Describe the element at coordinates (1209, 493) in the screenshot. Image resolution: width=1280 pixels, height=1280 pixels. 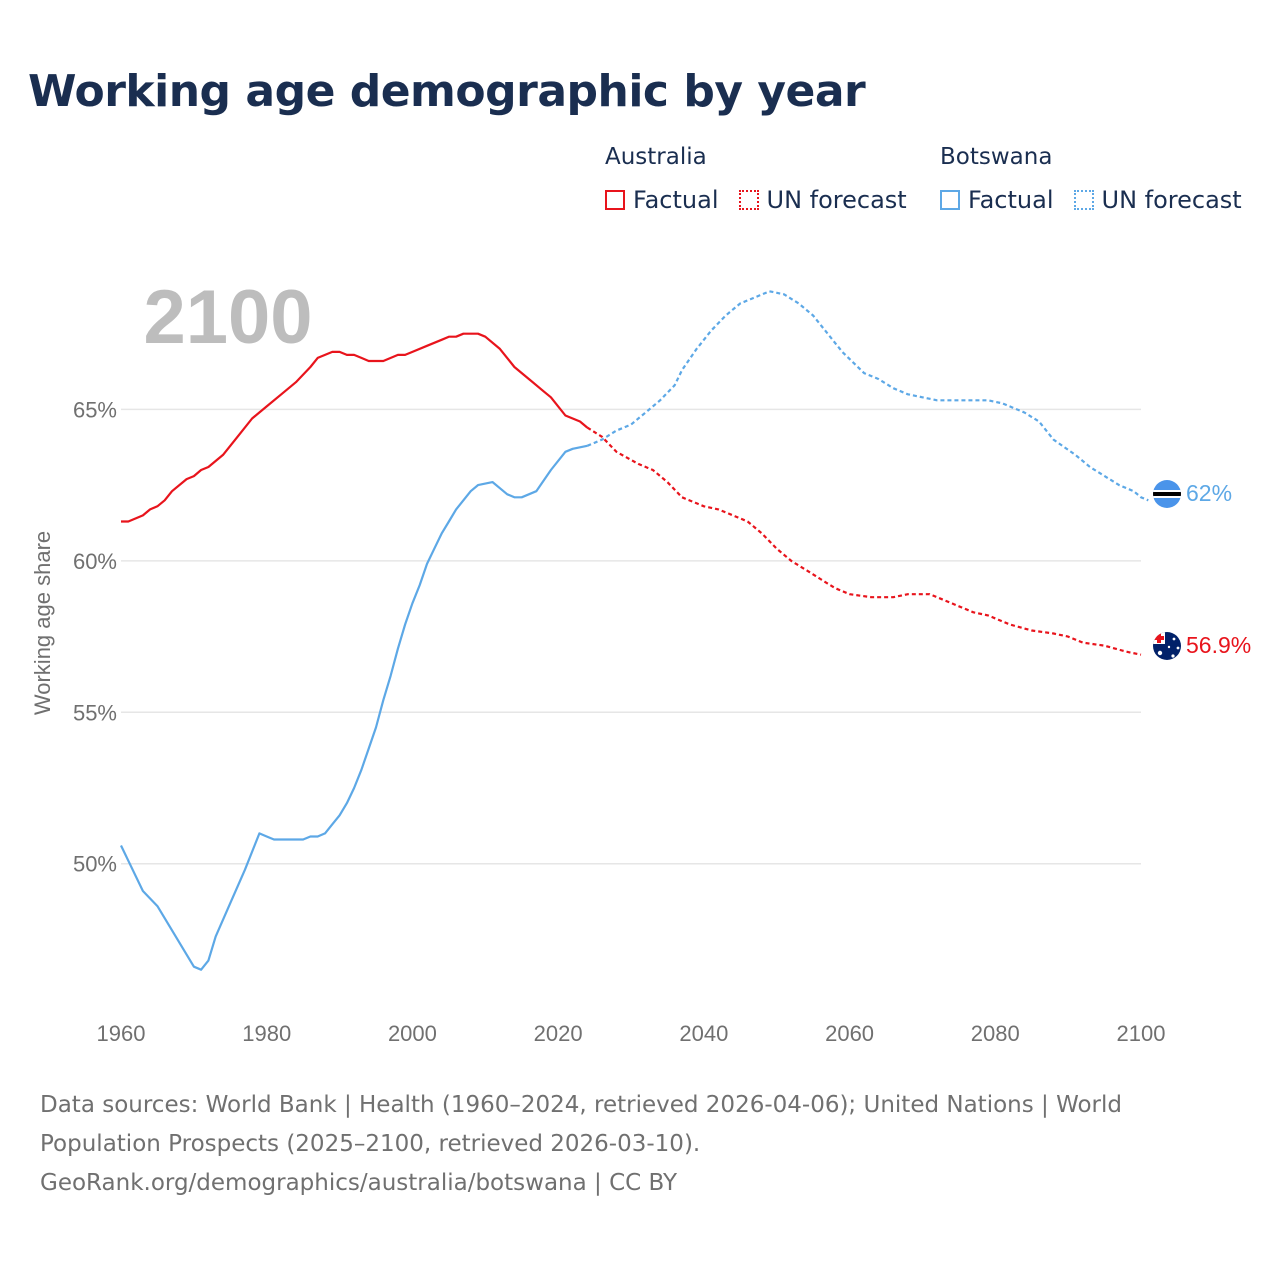
I see `end-value-label-botswana: 62%` at that location.